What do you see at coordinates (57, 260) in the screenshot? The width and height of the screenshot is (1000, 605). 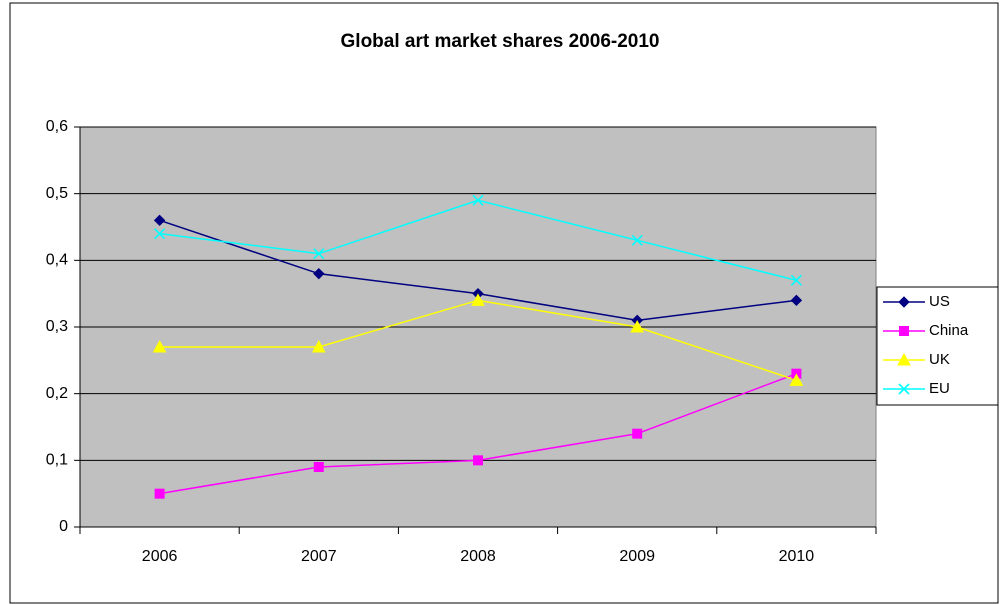 I see `y-tick-label: 0,4` at bounding box center [57, 260].